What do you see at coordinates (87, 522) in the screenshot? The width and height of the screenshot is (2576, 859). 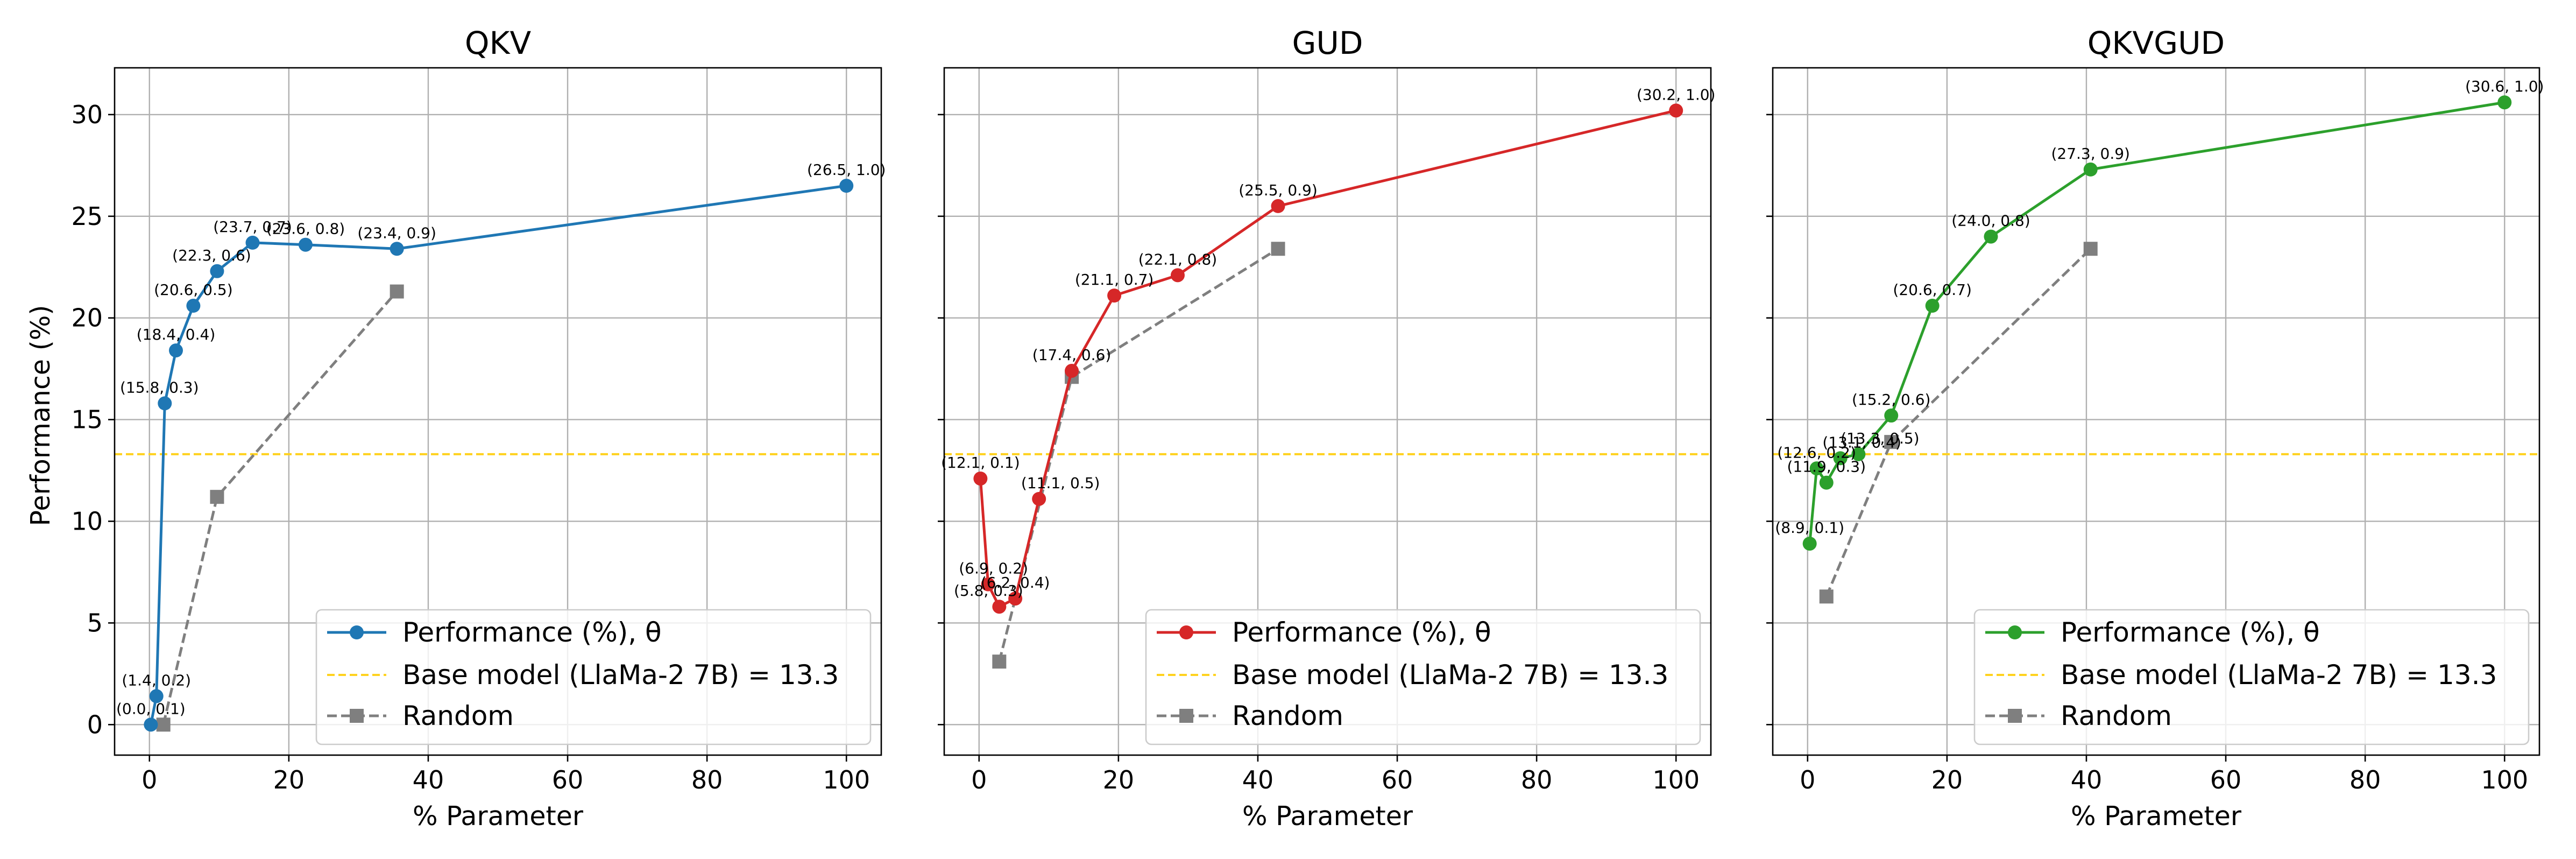 I see `y-tick-label: 10` at bounding box center [87, 522].